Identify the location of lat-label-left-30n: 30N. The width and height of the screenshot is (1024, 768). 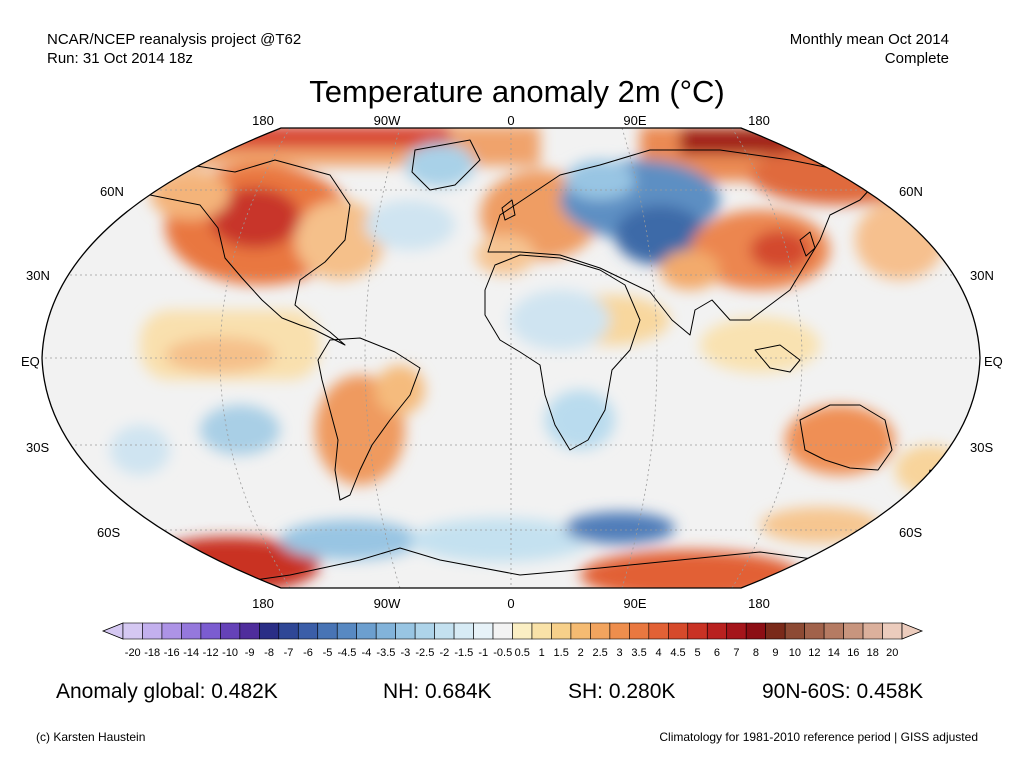
(38, 275).